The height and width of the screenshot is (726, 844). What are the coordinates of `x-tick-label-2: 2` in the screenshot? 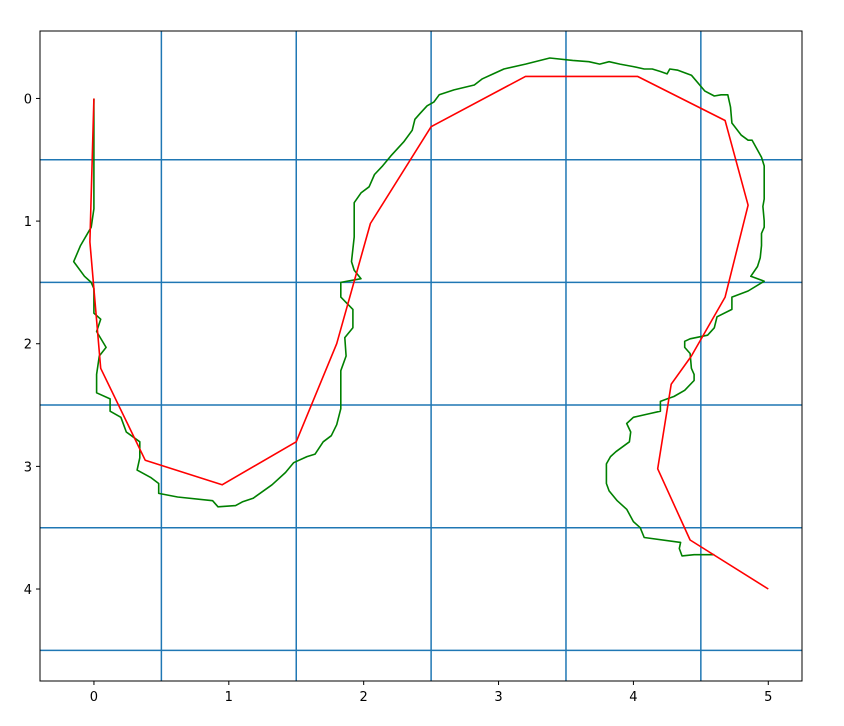 It's located at (364, 697).